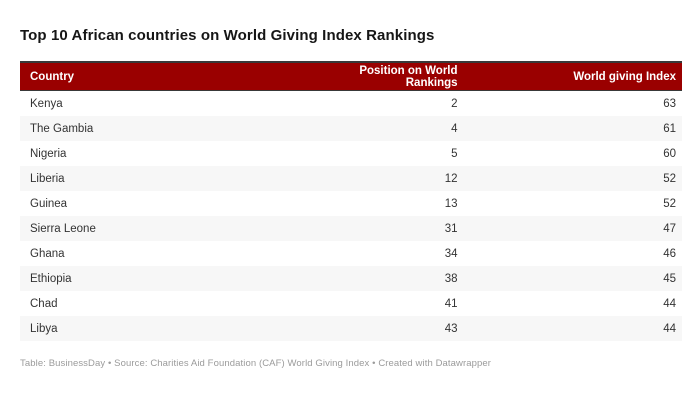 The width and height of the screenshot is (700, 400). What do you see at coordinates (454, 128) in the screenshot?
I see `position-cell: 4` at bounding box center [454, 128].